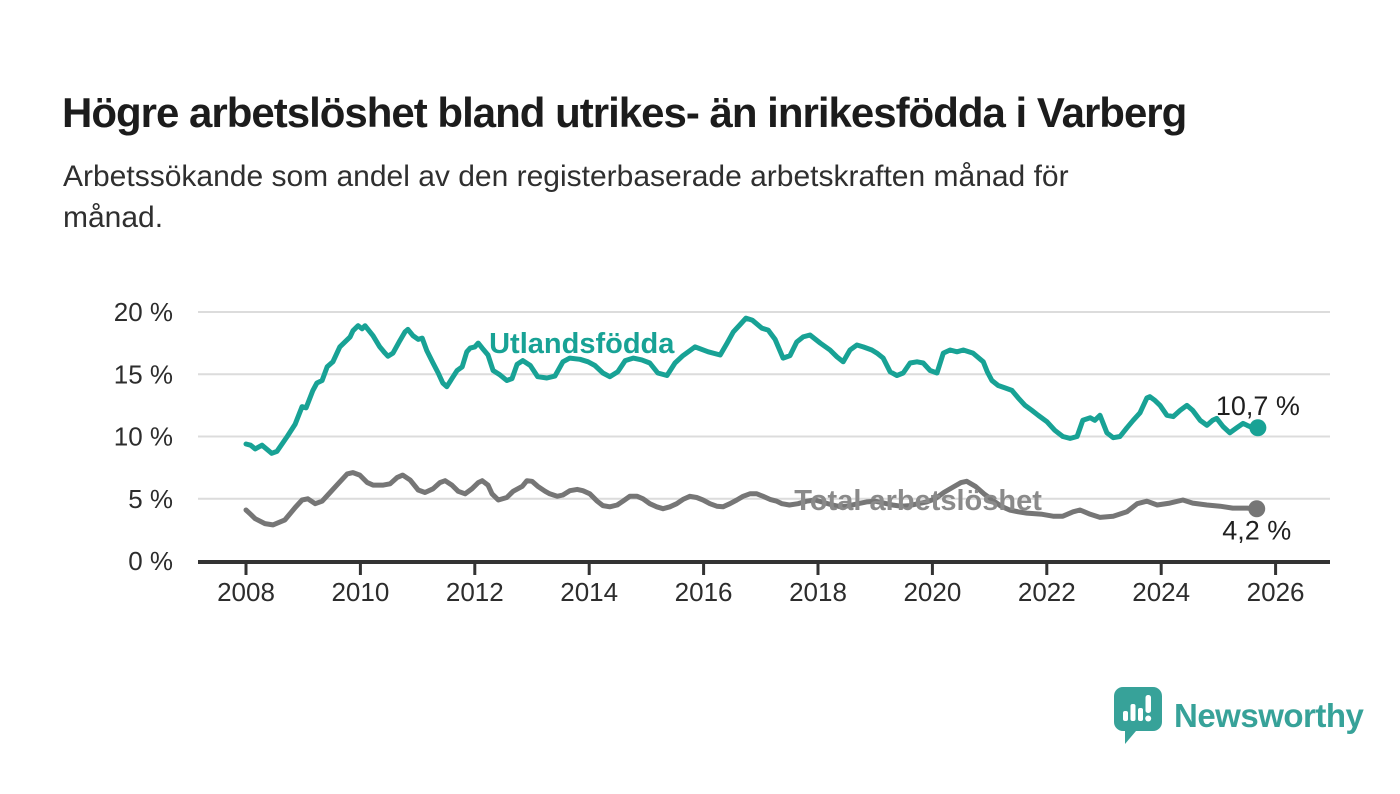 This screenshot has height=794, width=1400. I want to click on newsworthy-logo: Newsworthy, so click(1238, 716).